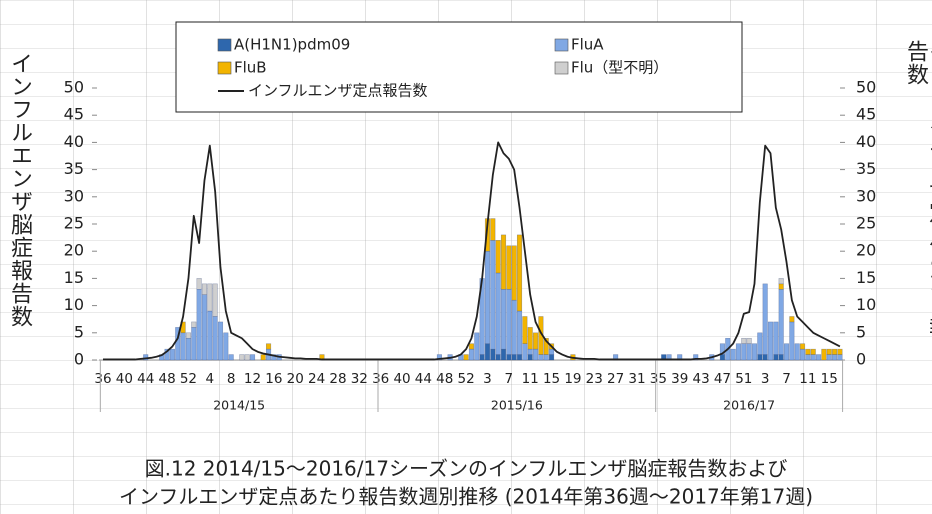 Image resolution: width=932 pixels, height=514 pixels. I want to click on legend-swatch, so click(561, 45).